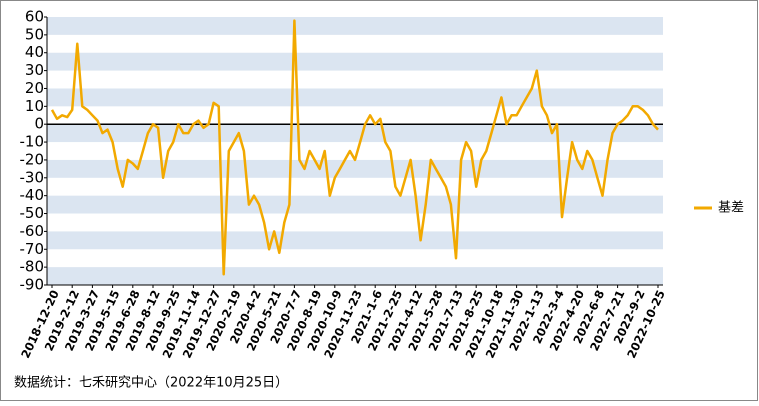 The image size is (759, 406). What do you see at coordinates (731, 208) in the screenshot?
I see `legend-label: 基差` at bounding box center [731, 208].